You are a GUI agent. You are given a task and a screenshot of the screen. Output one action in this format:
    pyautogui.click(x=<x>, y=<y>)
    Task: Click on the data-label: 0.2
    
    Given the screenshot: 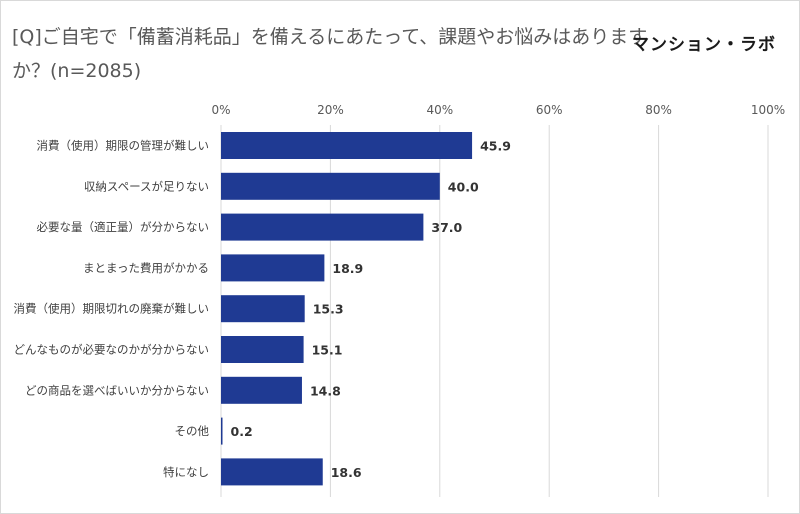 What is the action you would take?
    pyautogui.click(x=242, y=431)
    